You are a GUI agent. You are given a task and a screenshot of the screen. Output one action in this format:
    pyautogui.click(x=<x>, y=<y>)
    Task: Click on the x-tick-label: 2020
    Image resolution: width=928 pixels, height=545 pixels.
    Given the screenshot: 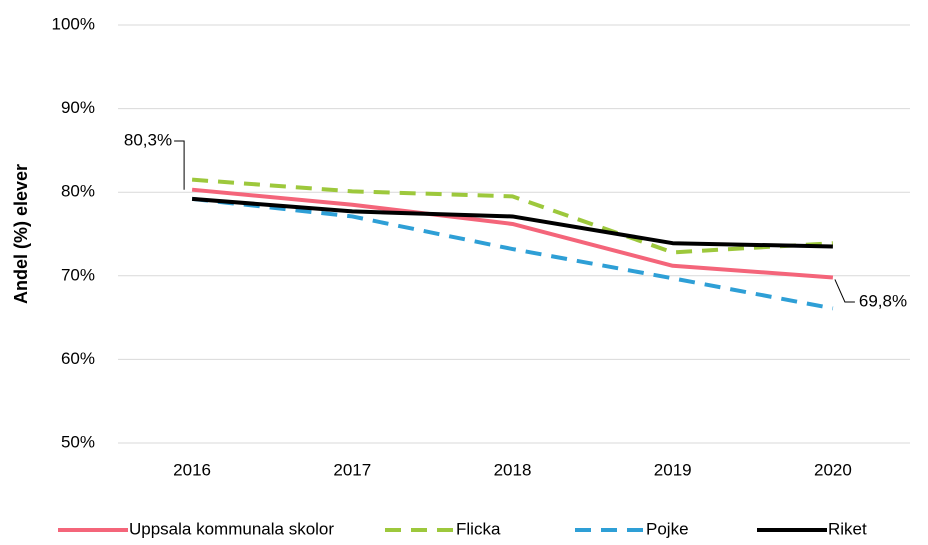 What is the action you would take?
    pyautogui.click(x=833, y=469)
    